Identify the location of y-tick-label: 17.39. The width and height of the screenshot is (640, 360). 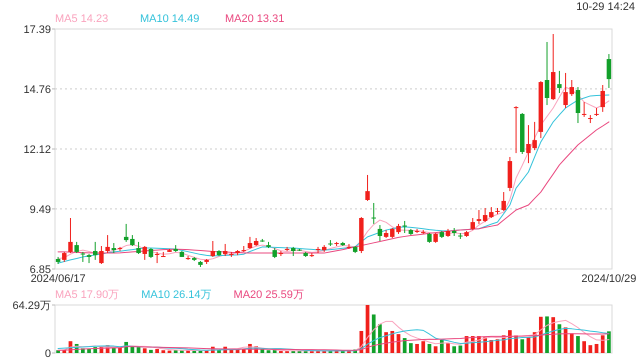
(37, 30).